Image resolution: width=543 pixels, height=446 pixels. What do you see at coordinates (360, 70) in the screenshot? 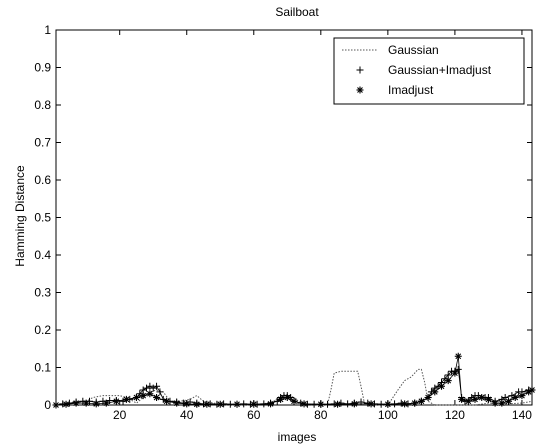
I see `legend-marker` at bounding box center [360, 70].